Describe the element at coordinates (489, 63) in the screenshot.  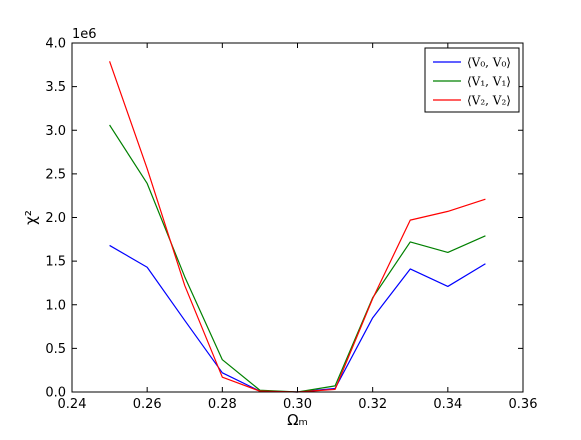
I see `legend-label-0: ⟨V₀, V₀⟩` at that location.